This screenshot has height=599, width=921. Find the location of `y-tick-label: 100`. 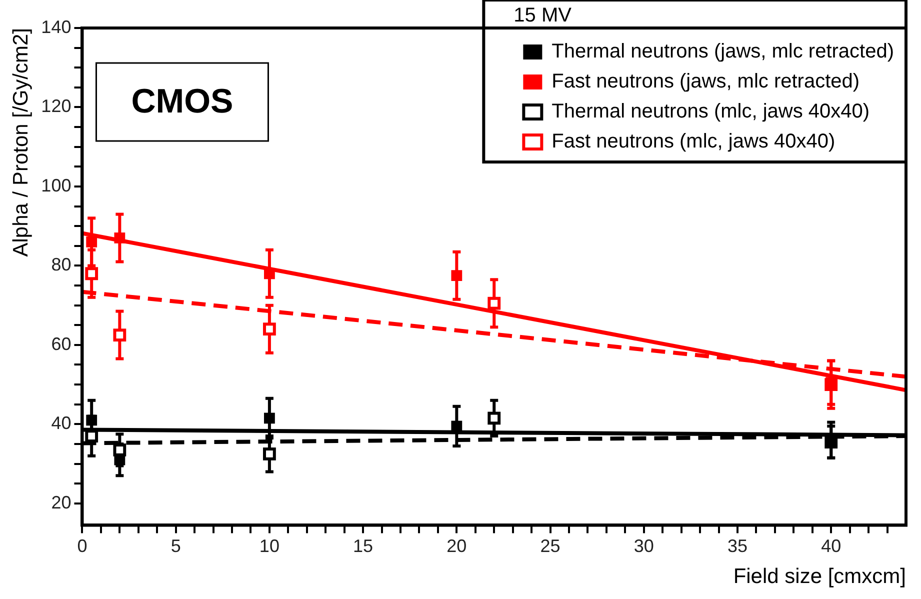

y-tick-label: 100 is located at coordinates (56, 185).